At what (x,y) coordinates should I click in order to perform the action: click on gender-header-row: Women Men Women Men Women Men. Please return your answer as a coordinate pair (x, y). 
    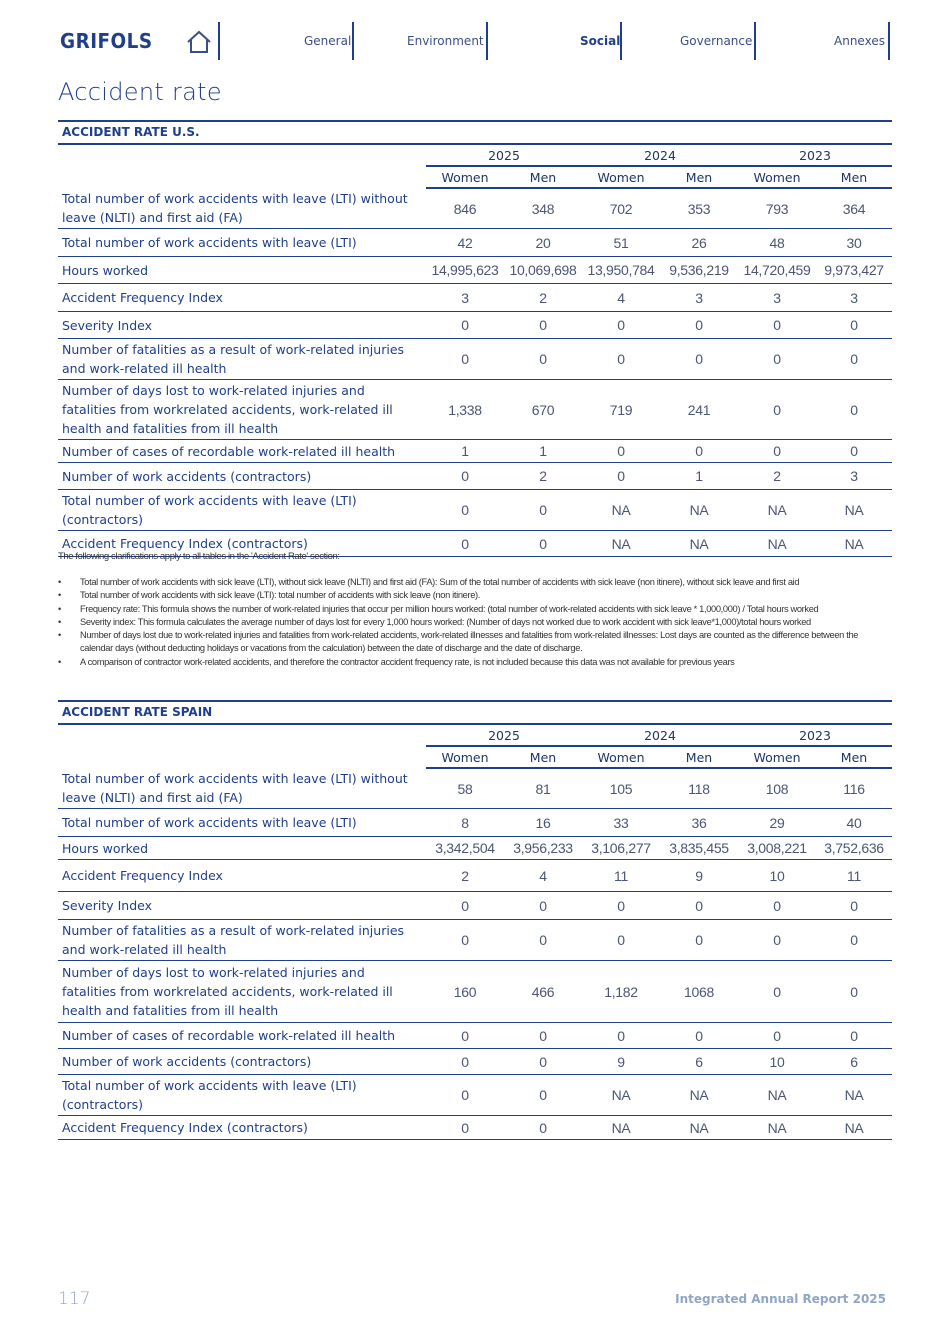
    Looking at the image, I should click on (475, 757).